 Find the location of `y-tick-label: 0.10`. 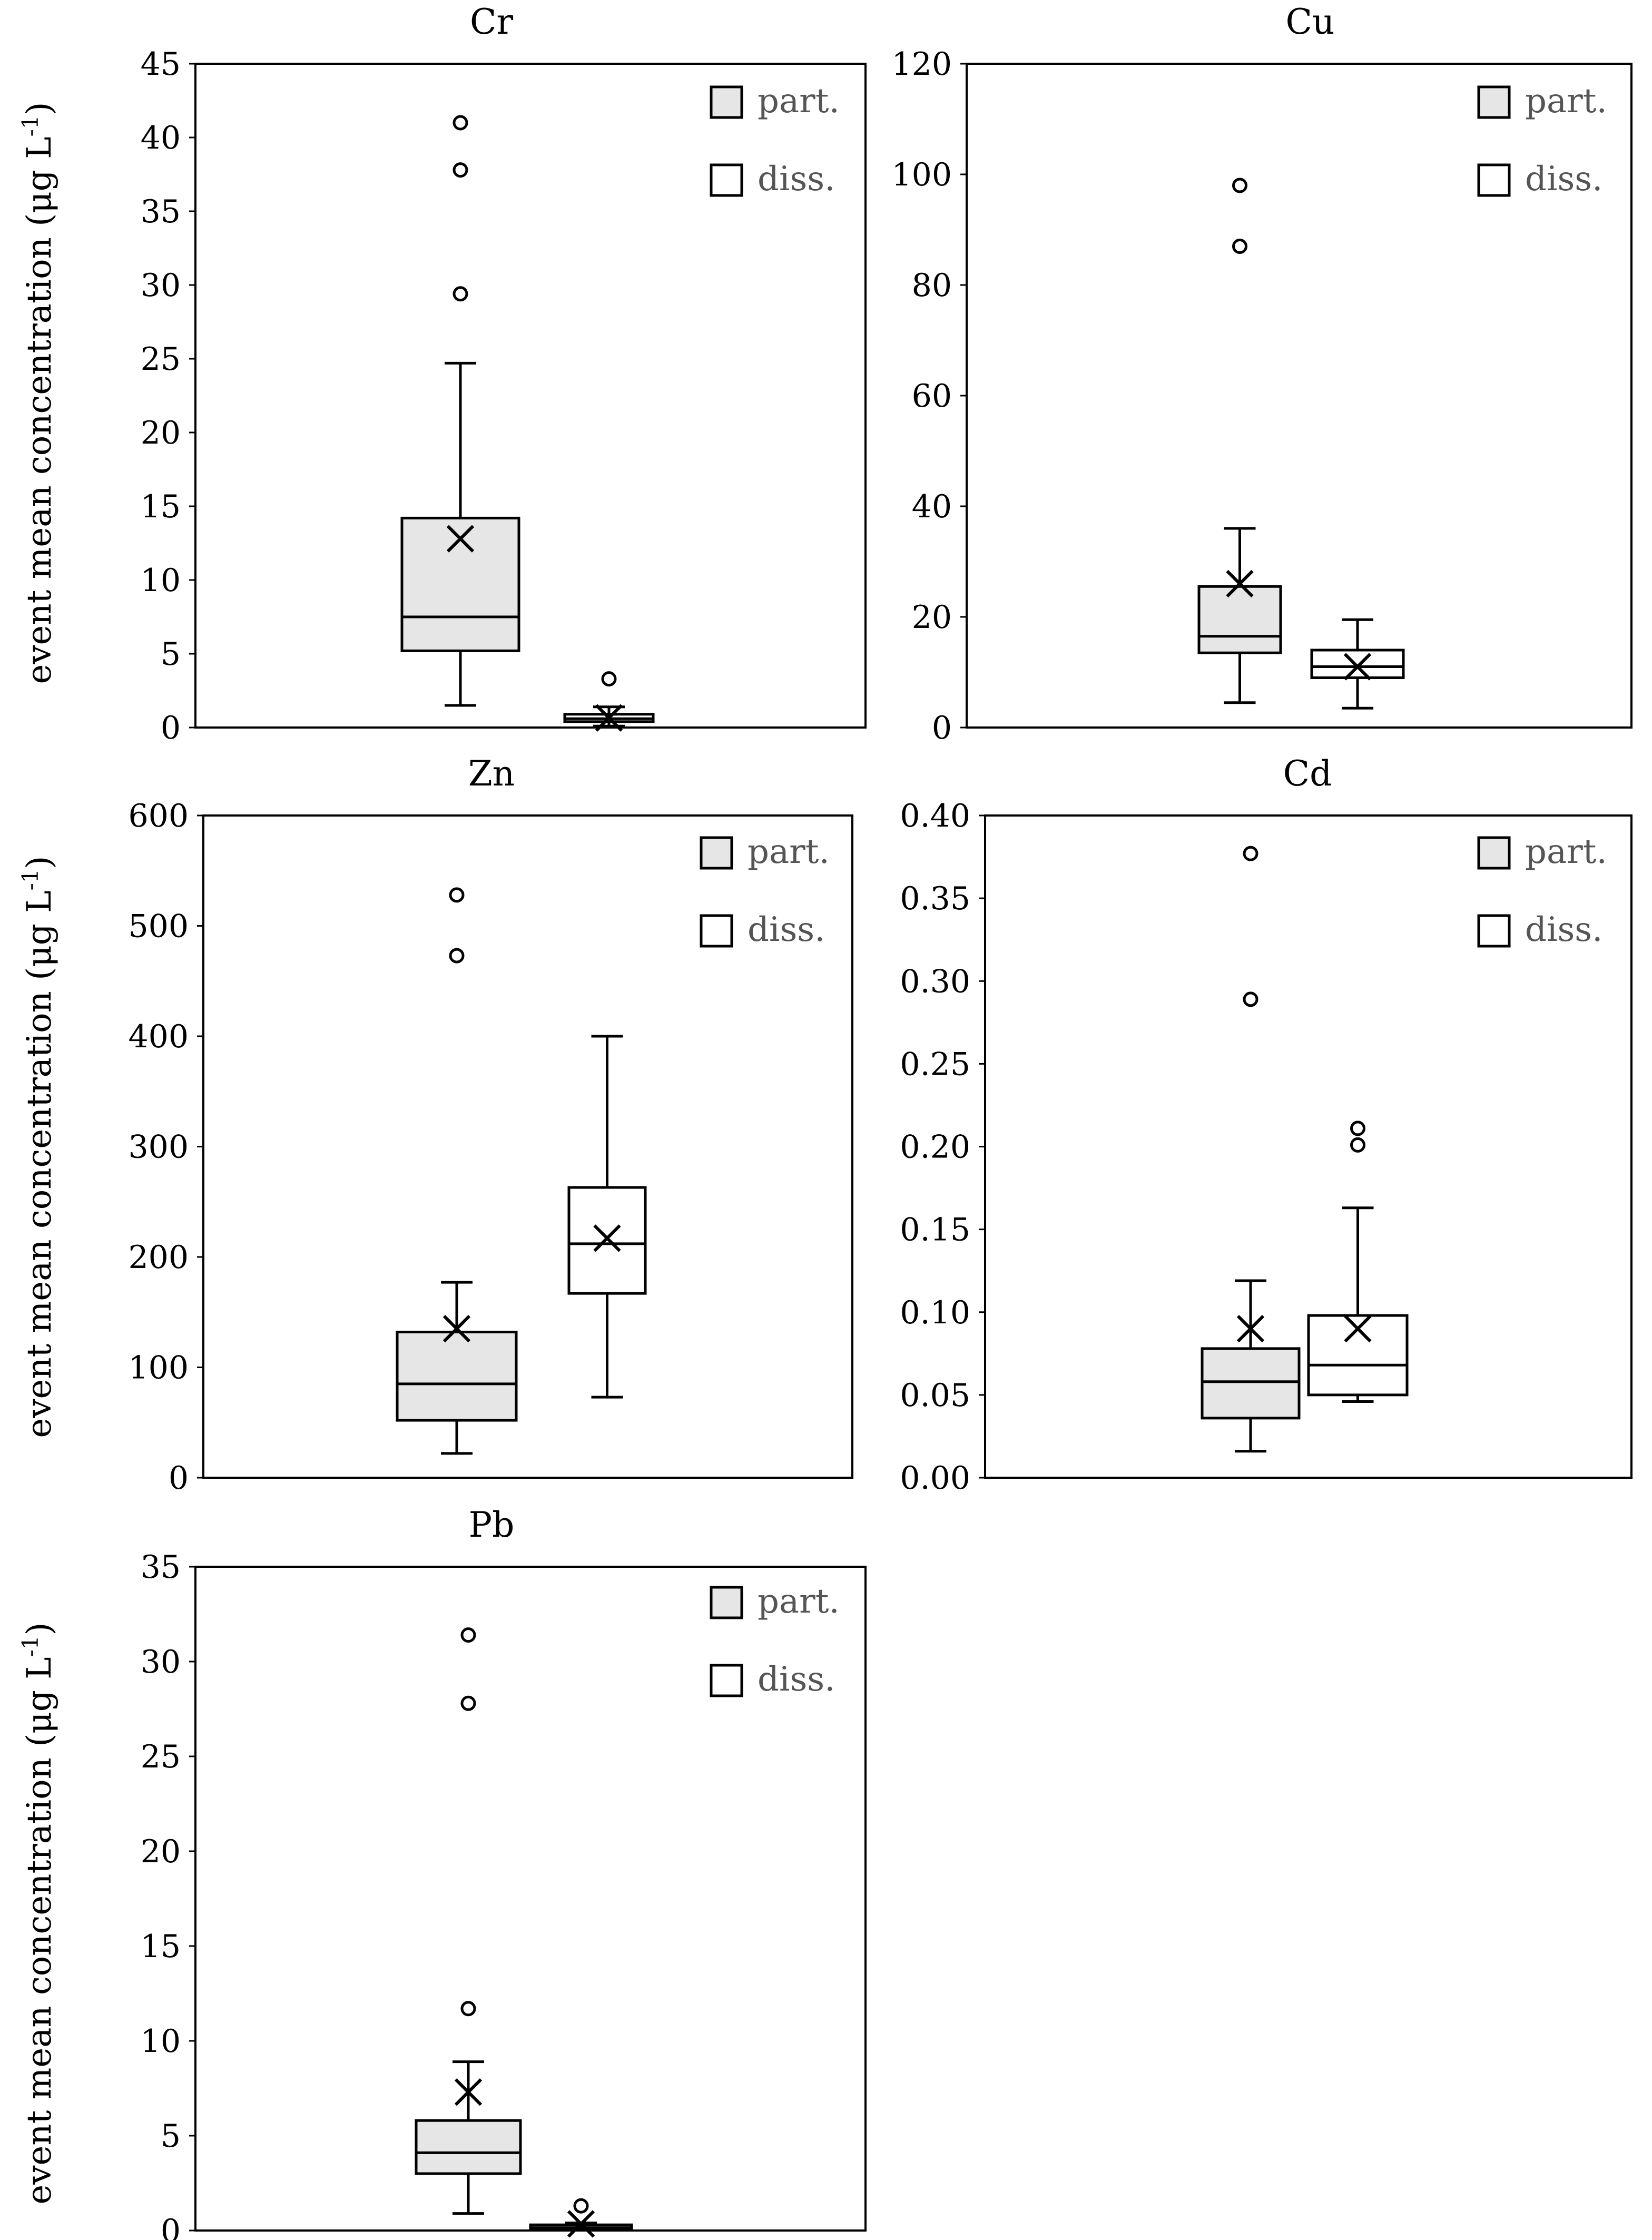

y-tick-label: 0.10 is located at coordinates (935, 1312).